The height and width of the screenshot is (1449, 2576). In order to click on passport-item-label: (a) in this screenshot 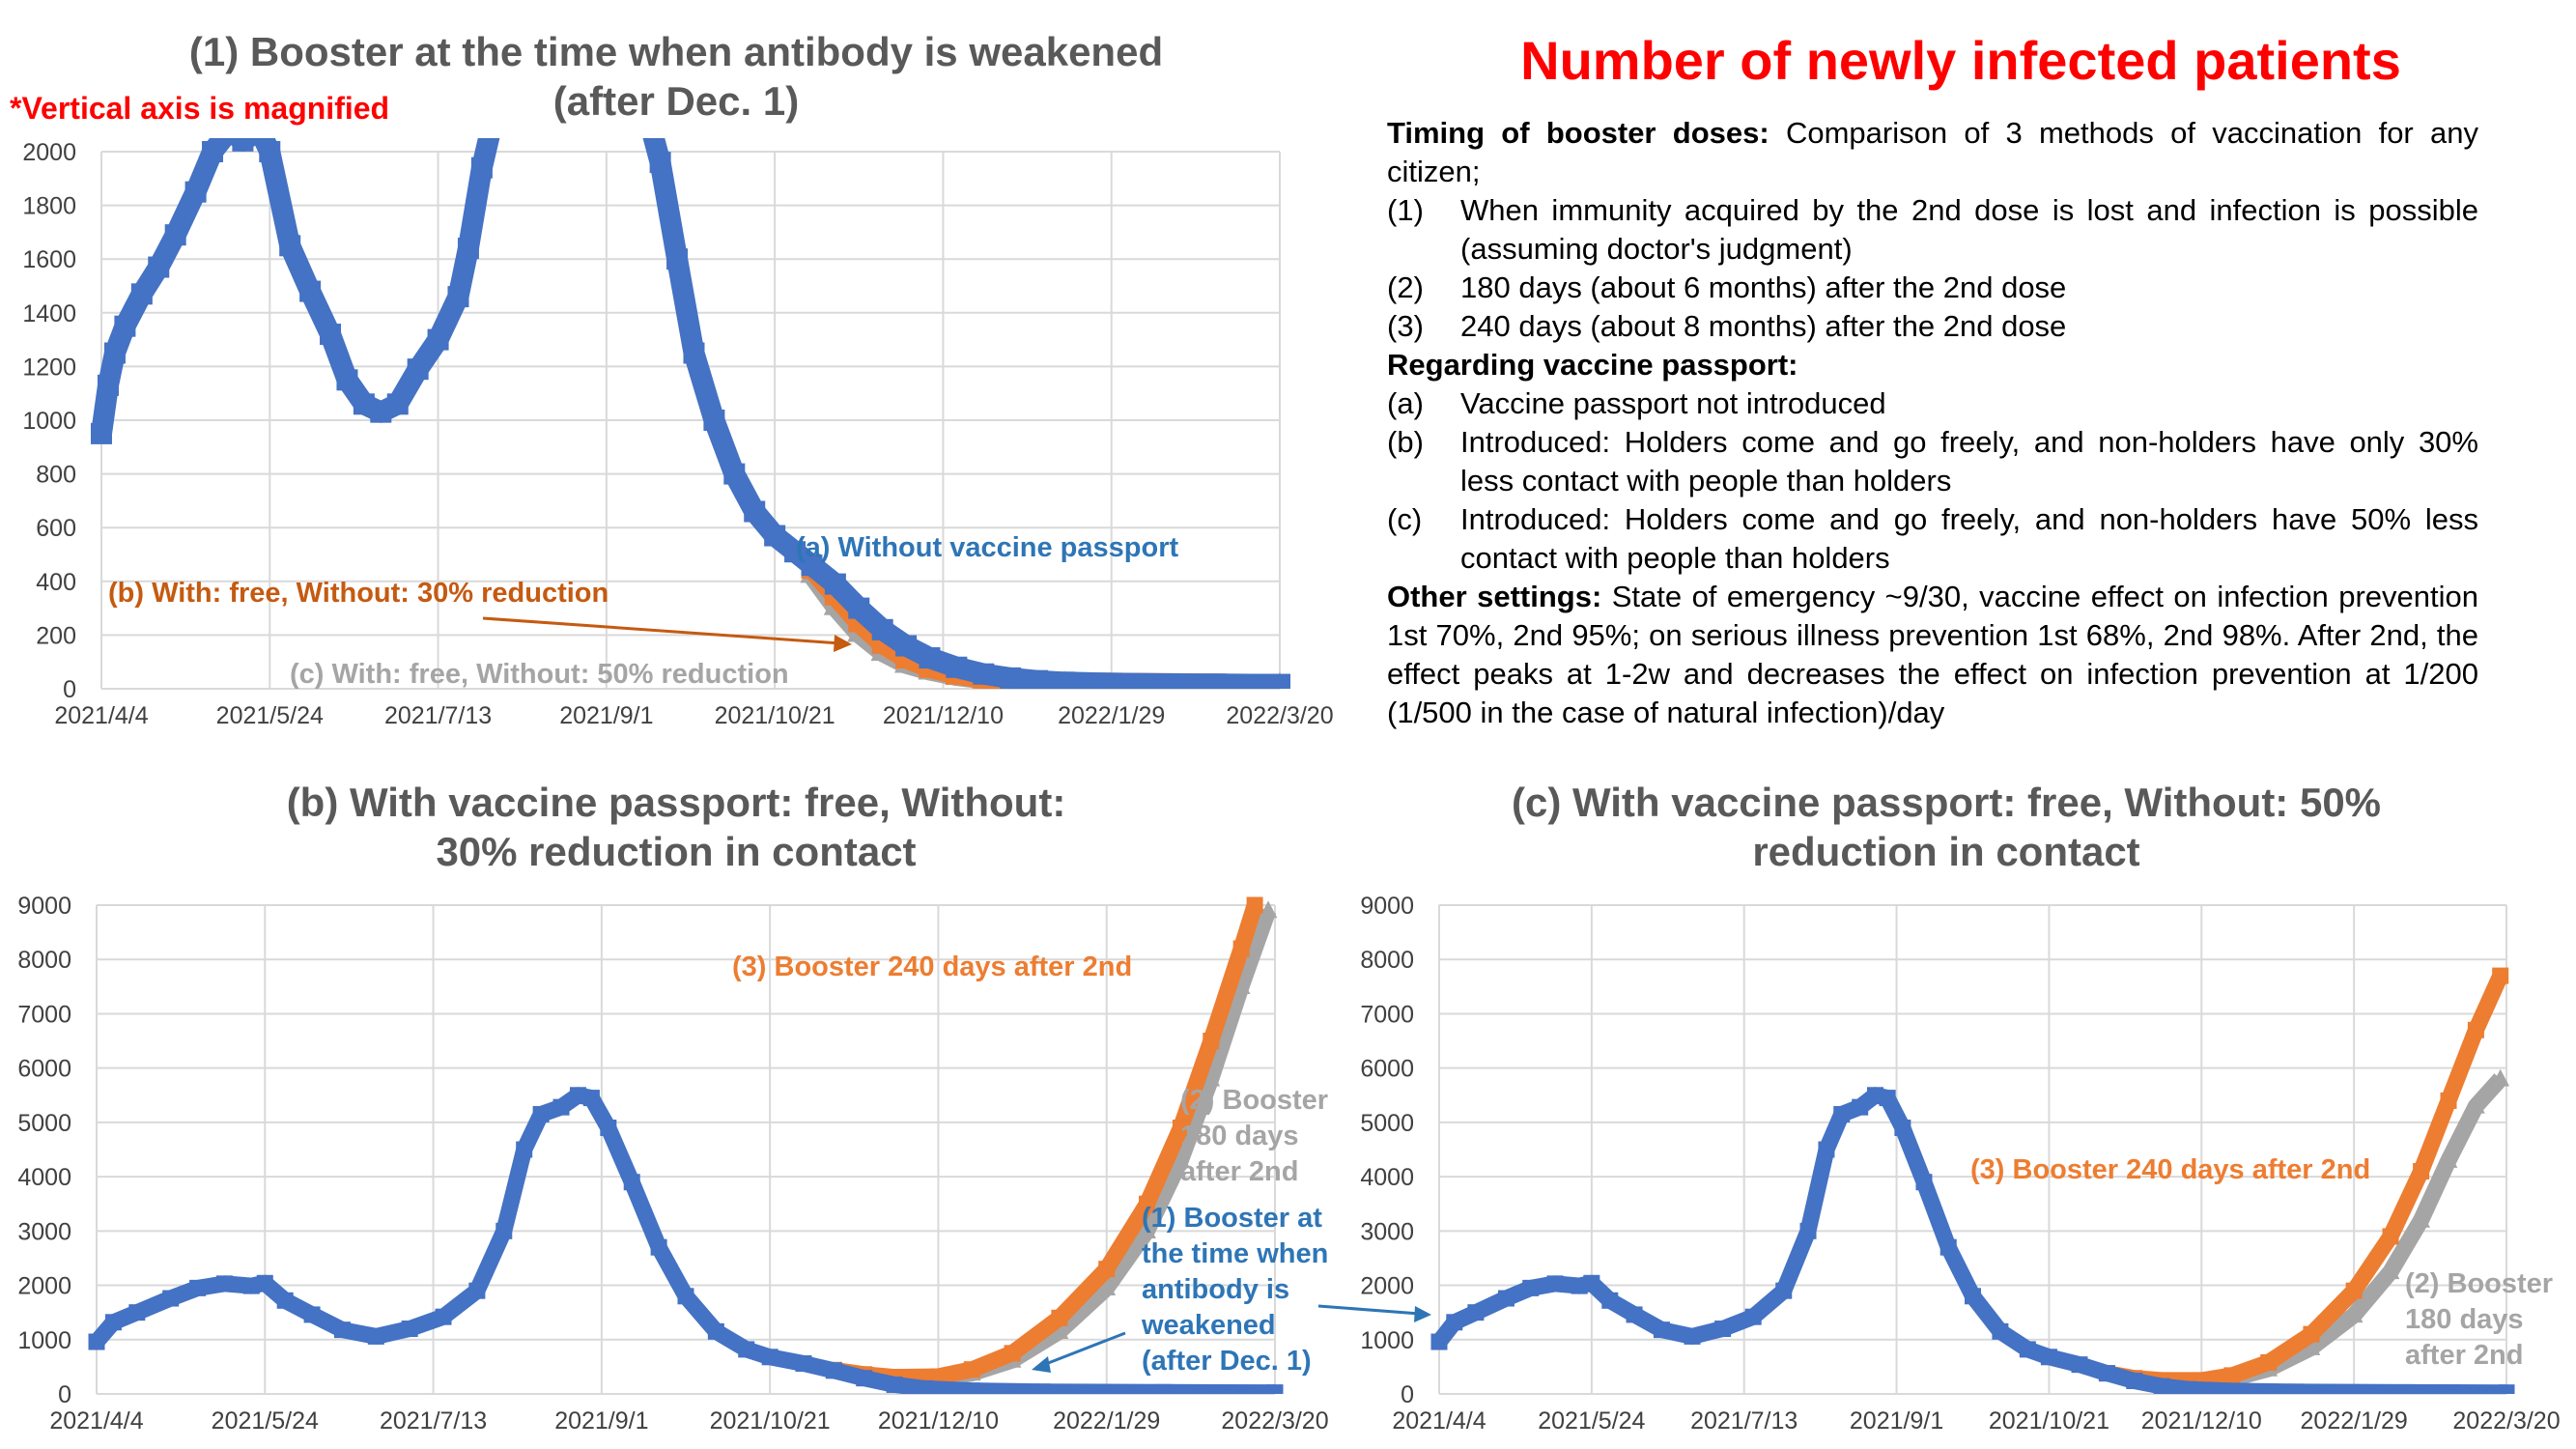, I will do `click(1405, 403)`.